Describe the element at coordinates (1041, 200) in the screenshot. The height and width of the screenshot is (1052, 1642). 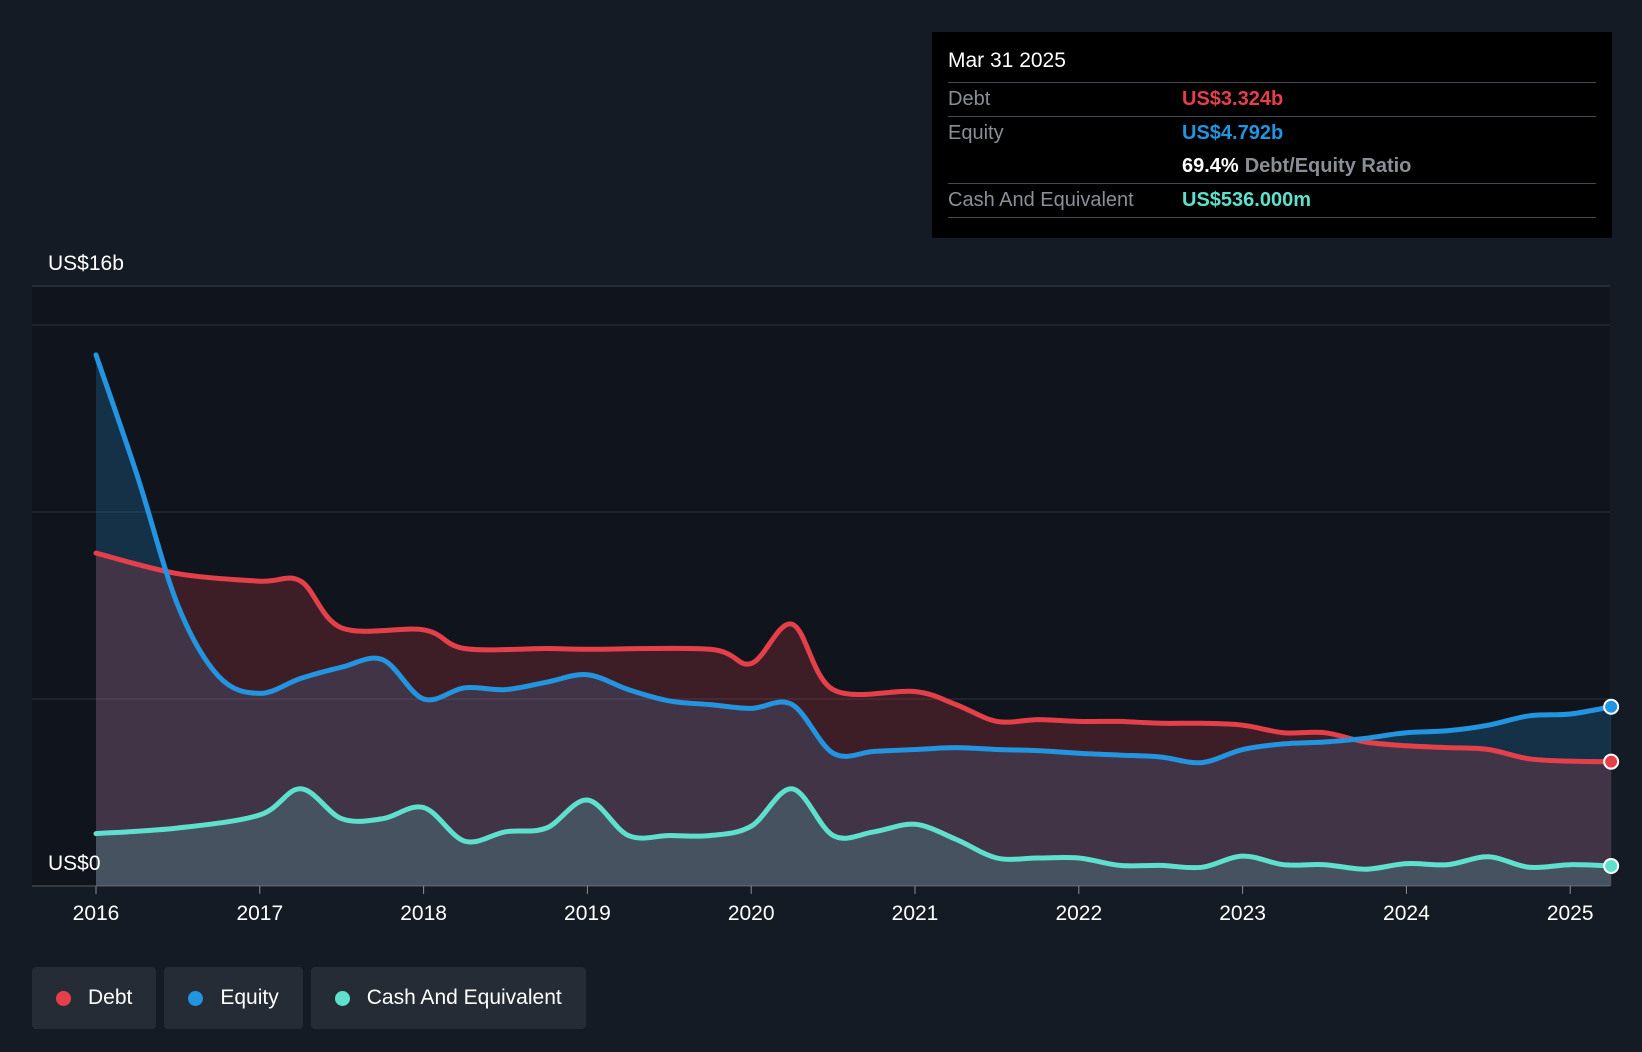
I see `tooltip-cash-label: Cash And Equivalent` at that location.